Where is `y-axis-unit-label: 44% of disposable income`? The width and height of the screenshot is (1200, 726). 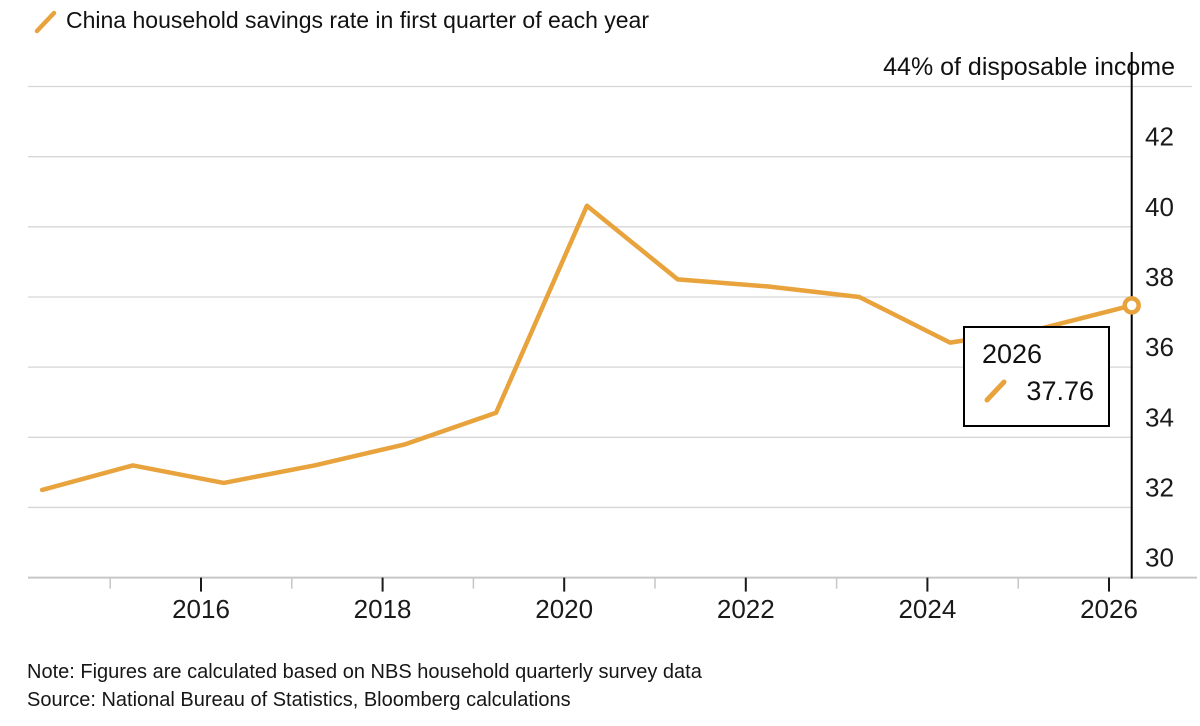 y-axis-unit-label: 44% of disposable income is located at coordinates (1029, 67).